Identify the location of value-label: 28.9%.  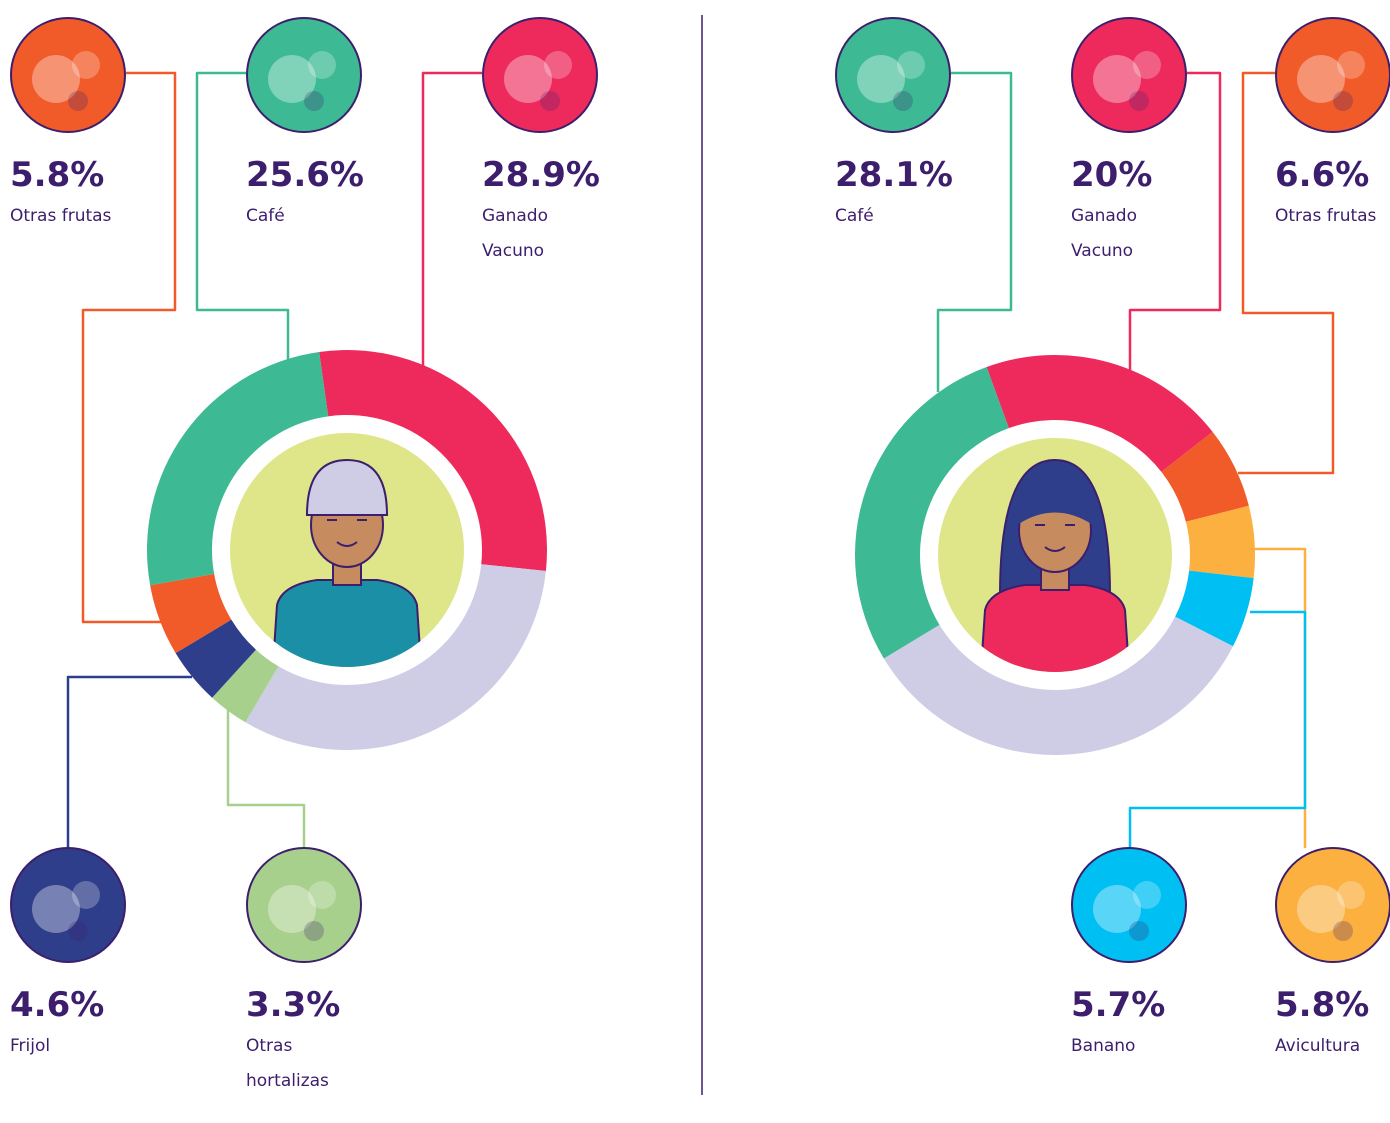
(541, 175).